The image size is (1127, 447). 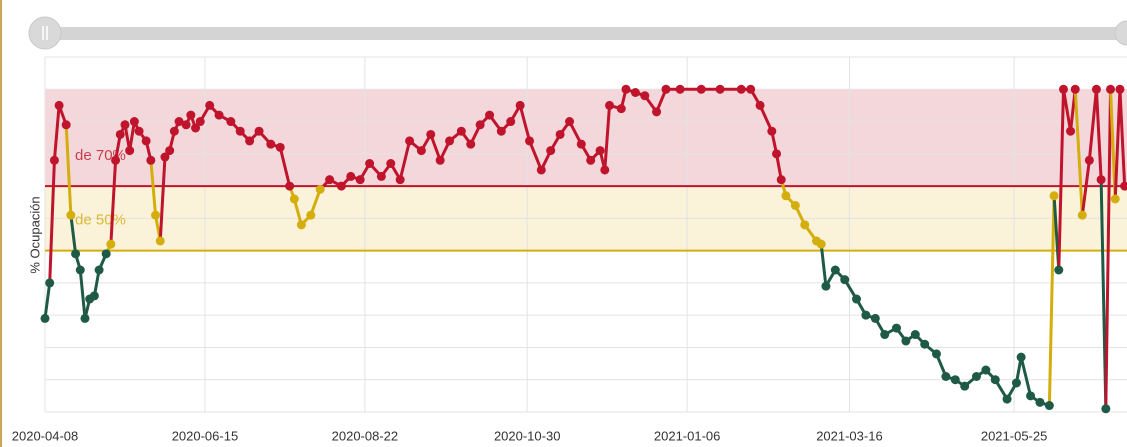 What do you see at coordinates (365, 435) in the screenshot?
I see `x-tick-label: 2020-08-22` at bounding box center [365, 435].